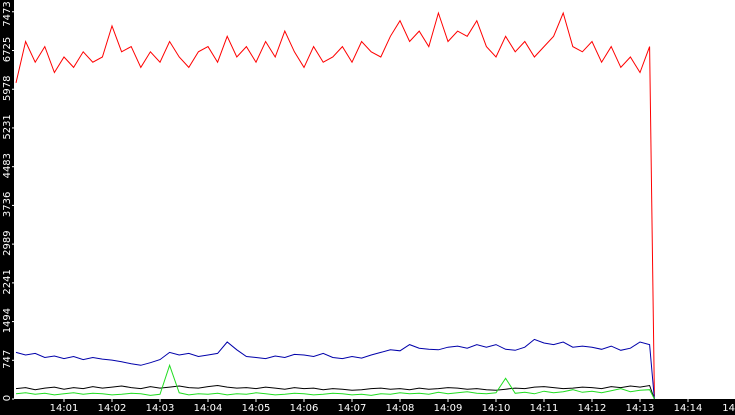  I want to click on x-tick-label: 14:06, so click(304, 408).